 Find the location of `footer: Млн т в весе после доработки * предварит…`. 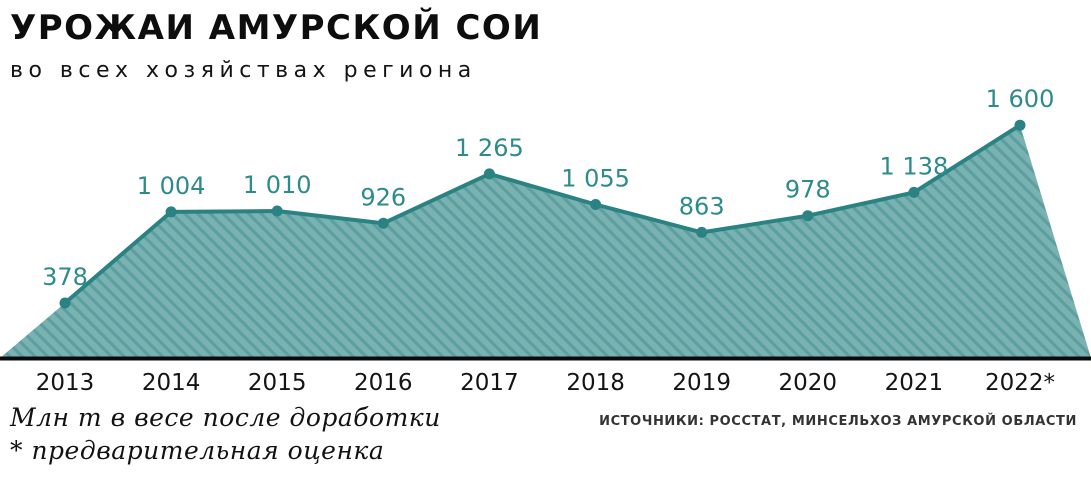

footer: Млн т в весе после доработки * предварит… is located at coordinates (545, 431).